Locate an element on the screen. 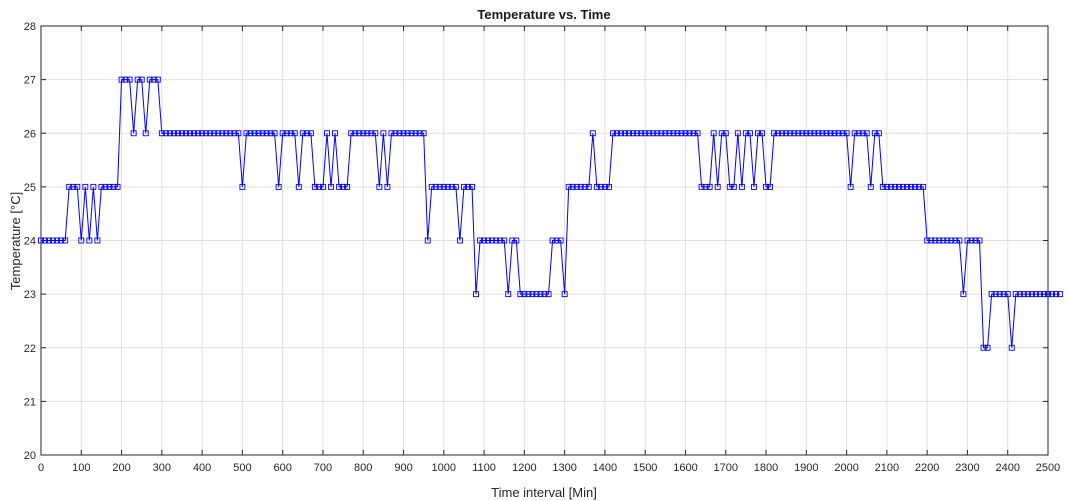 This screenshot has height=501, width=1070. x-tick-label: 1700 is located at coordinates (726, 468).